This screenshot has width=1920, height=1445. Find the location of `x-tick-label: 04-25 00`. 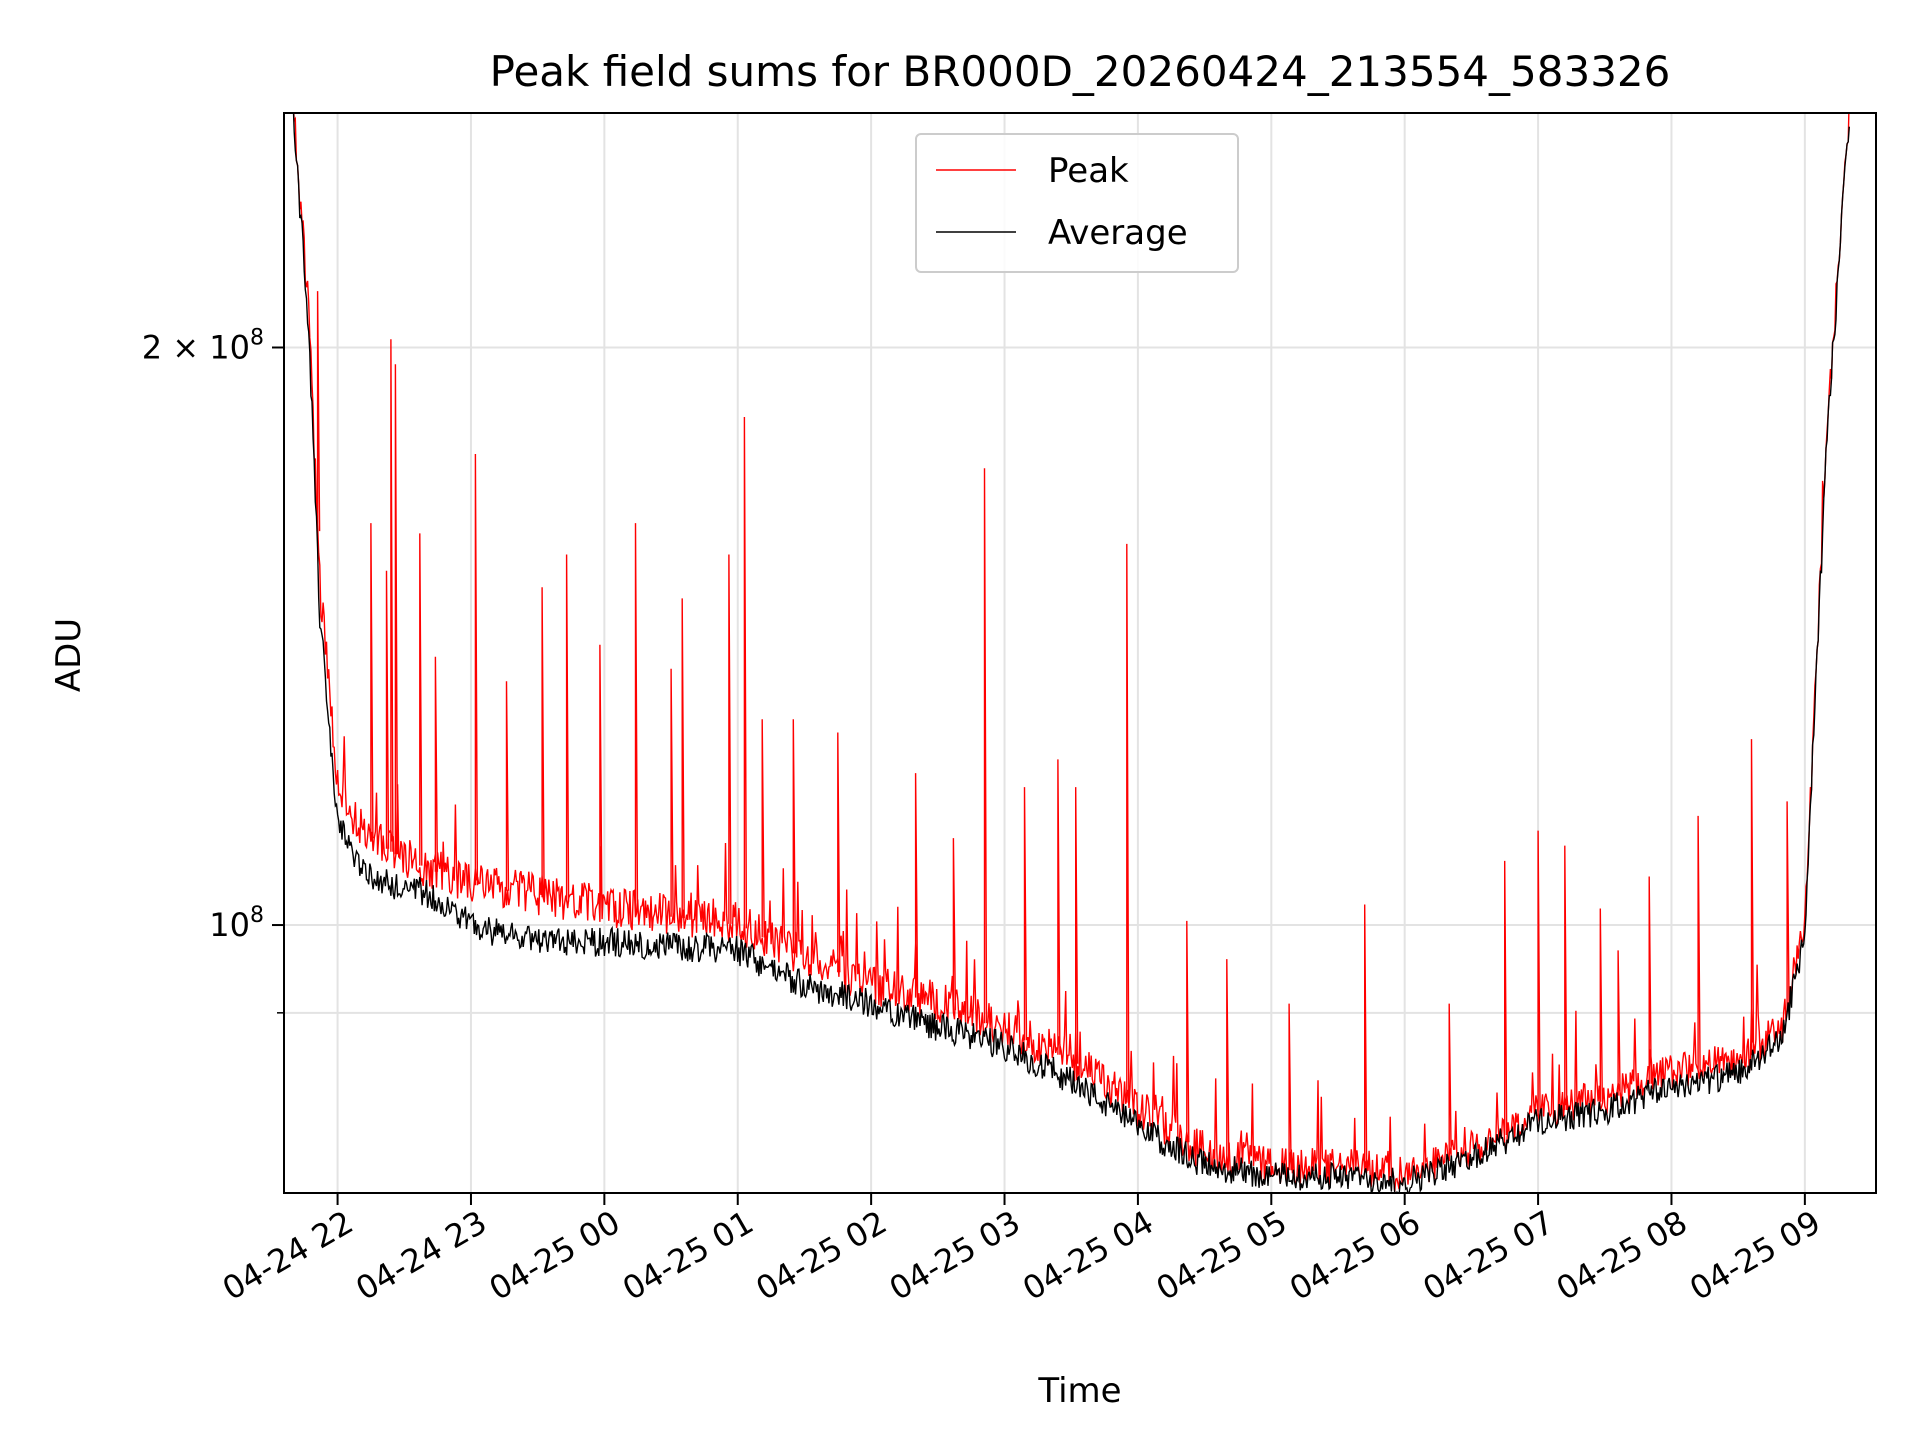

x-tick-label: 04-25 00 is located at coordinates (555, 1255).